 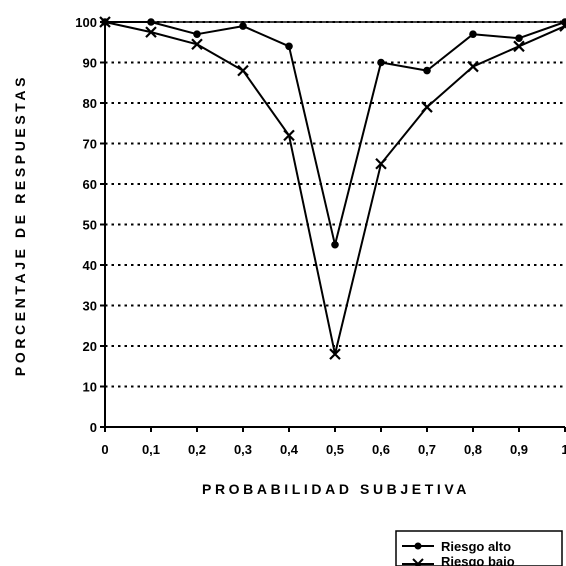 I want to click on y-tick-label-100: 100, so click(x=86, y=22).